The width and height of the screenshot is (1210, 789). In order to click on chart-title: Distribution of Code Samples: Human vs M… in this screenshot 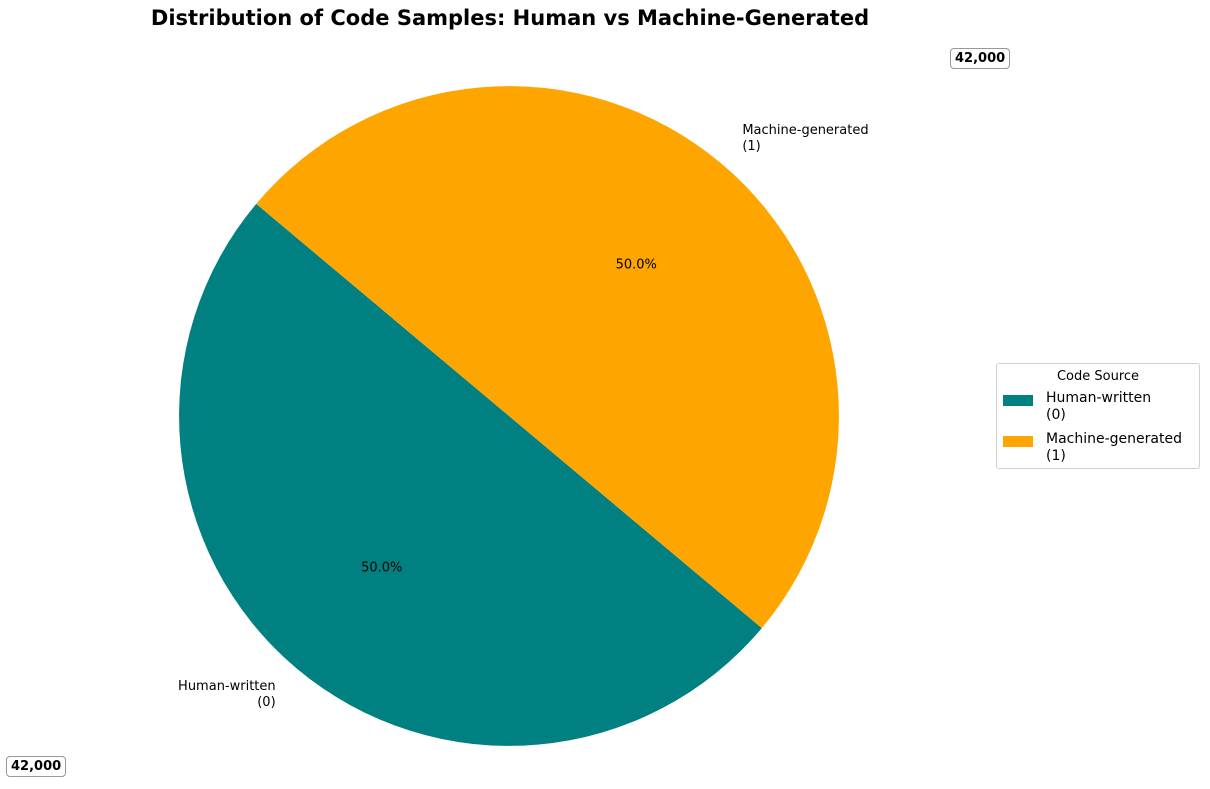, I will do `click(510, 18)`.